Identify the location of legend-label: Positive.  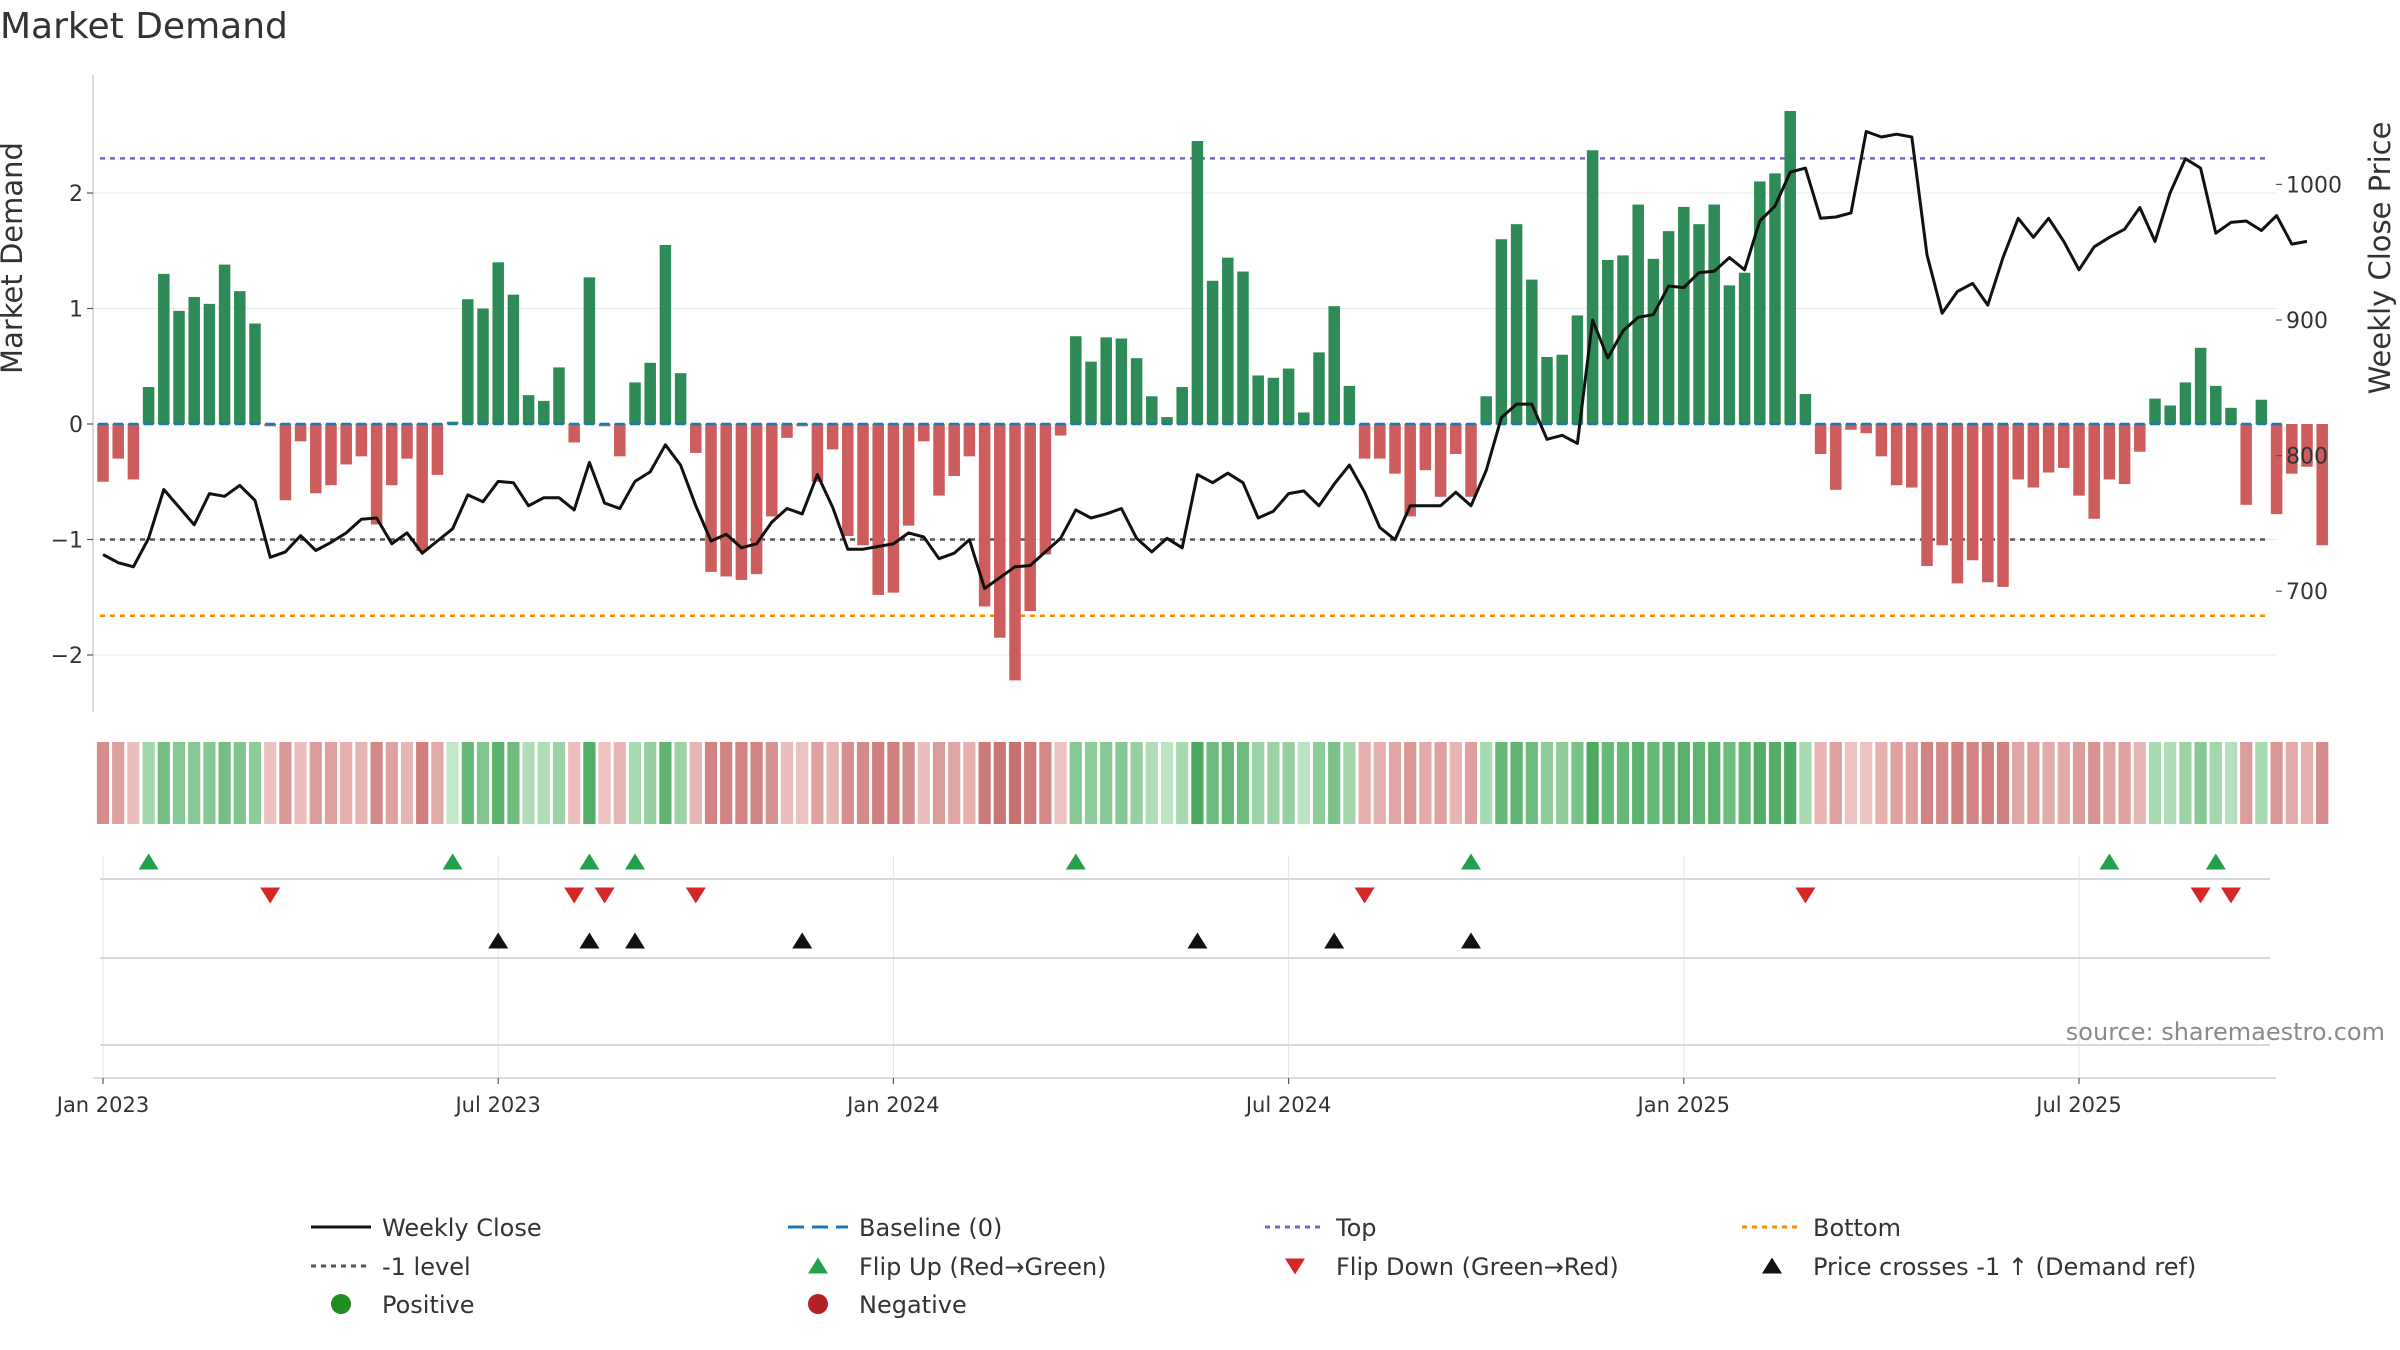
(428, 1305).